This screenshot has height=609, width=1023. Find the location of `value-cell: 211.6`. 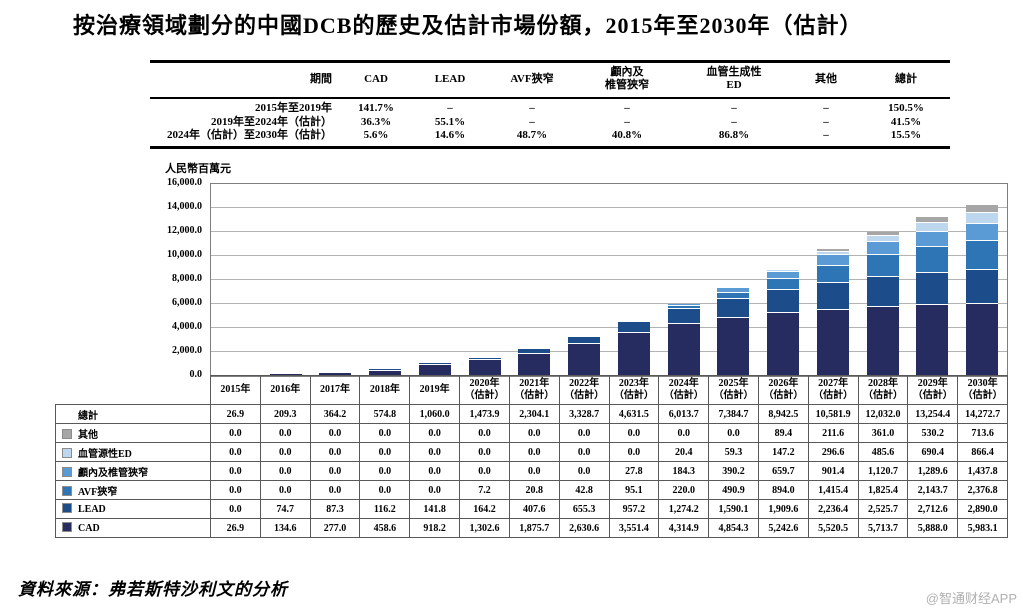

value-cell: 211.6 is located at coordinates (833, 433).